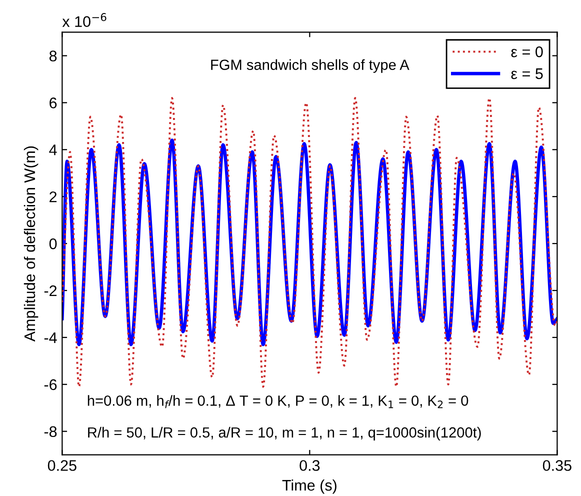 Image resolution: width=581 pixels, height=496 pixels. What do you see at coordinates (284, 433) in the screenshot?
I see `annotation: R/h = 50, L/R = 0.5, a/R = 10, m = 1, n = 1, q=1000sin(1200t)` at bounding box center [284, 433].